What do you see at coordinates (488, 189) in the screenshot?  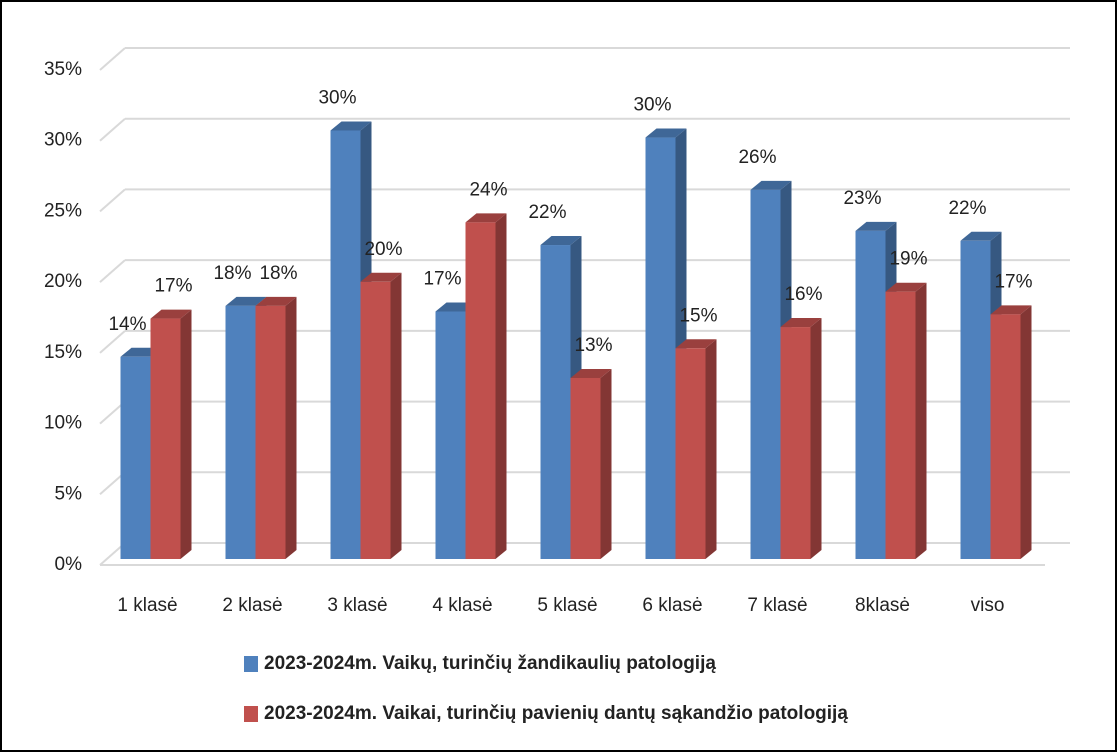 I see `data-label: 24%` at bounding box center [488, 189].